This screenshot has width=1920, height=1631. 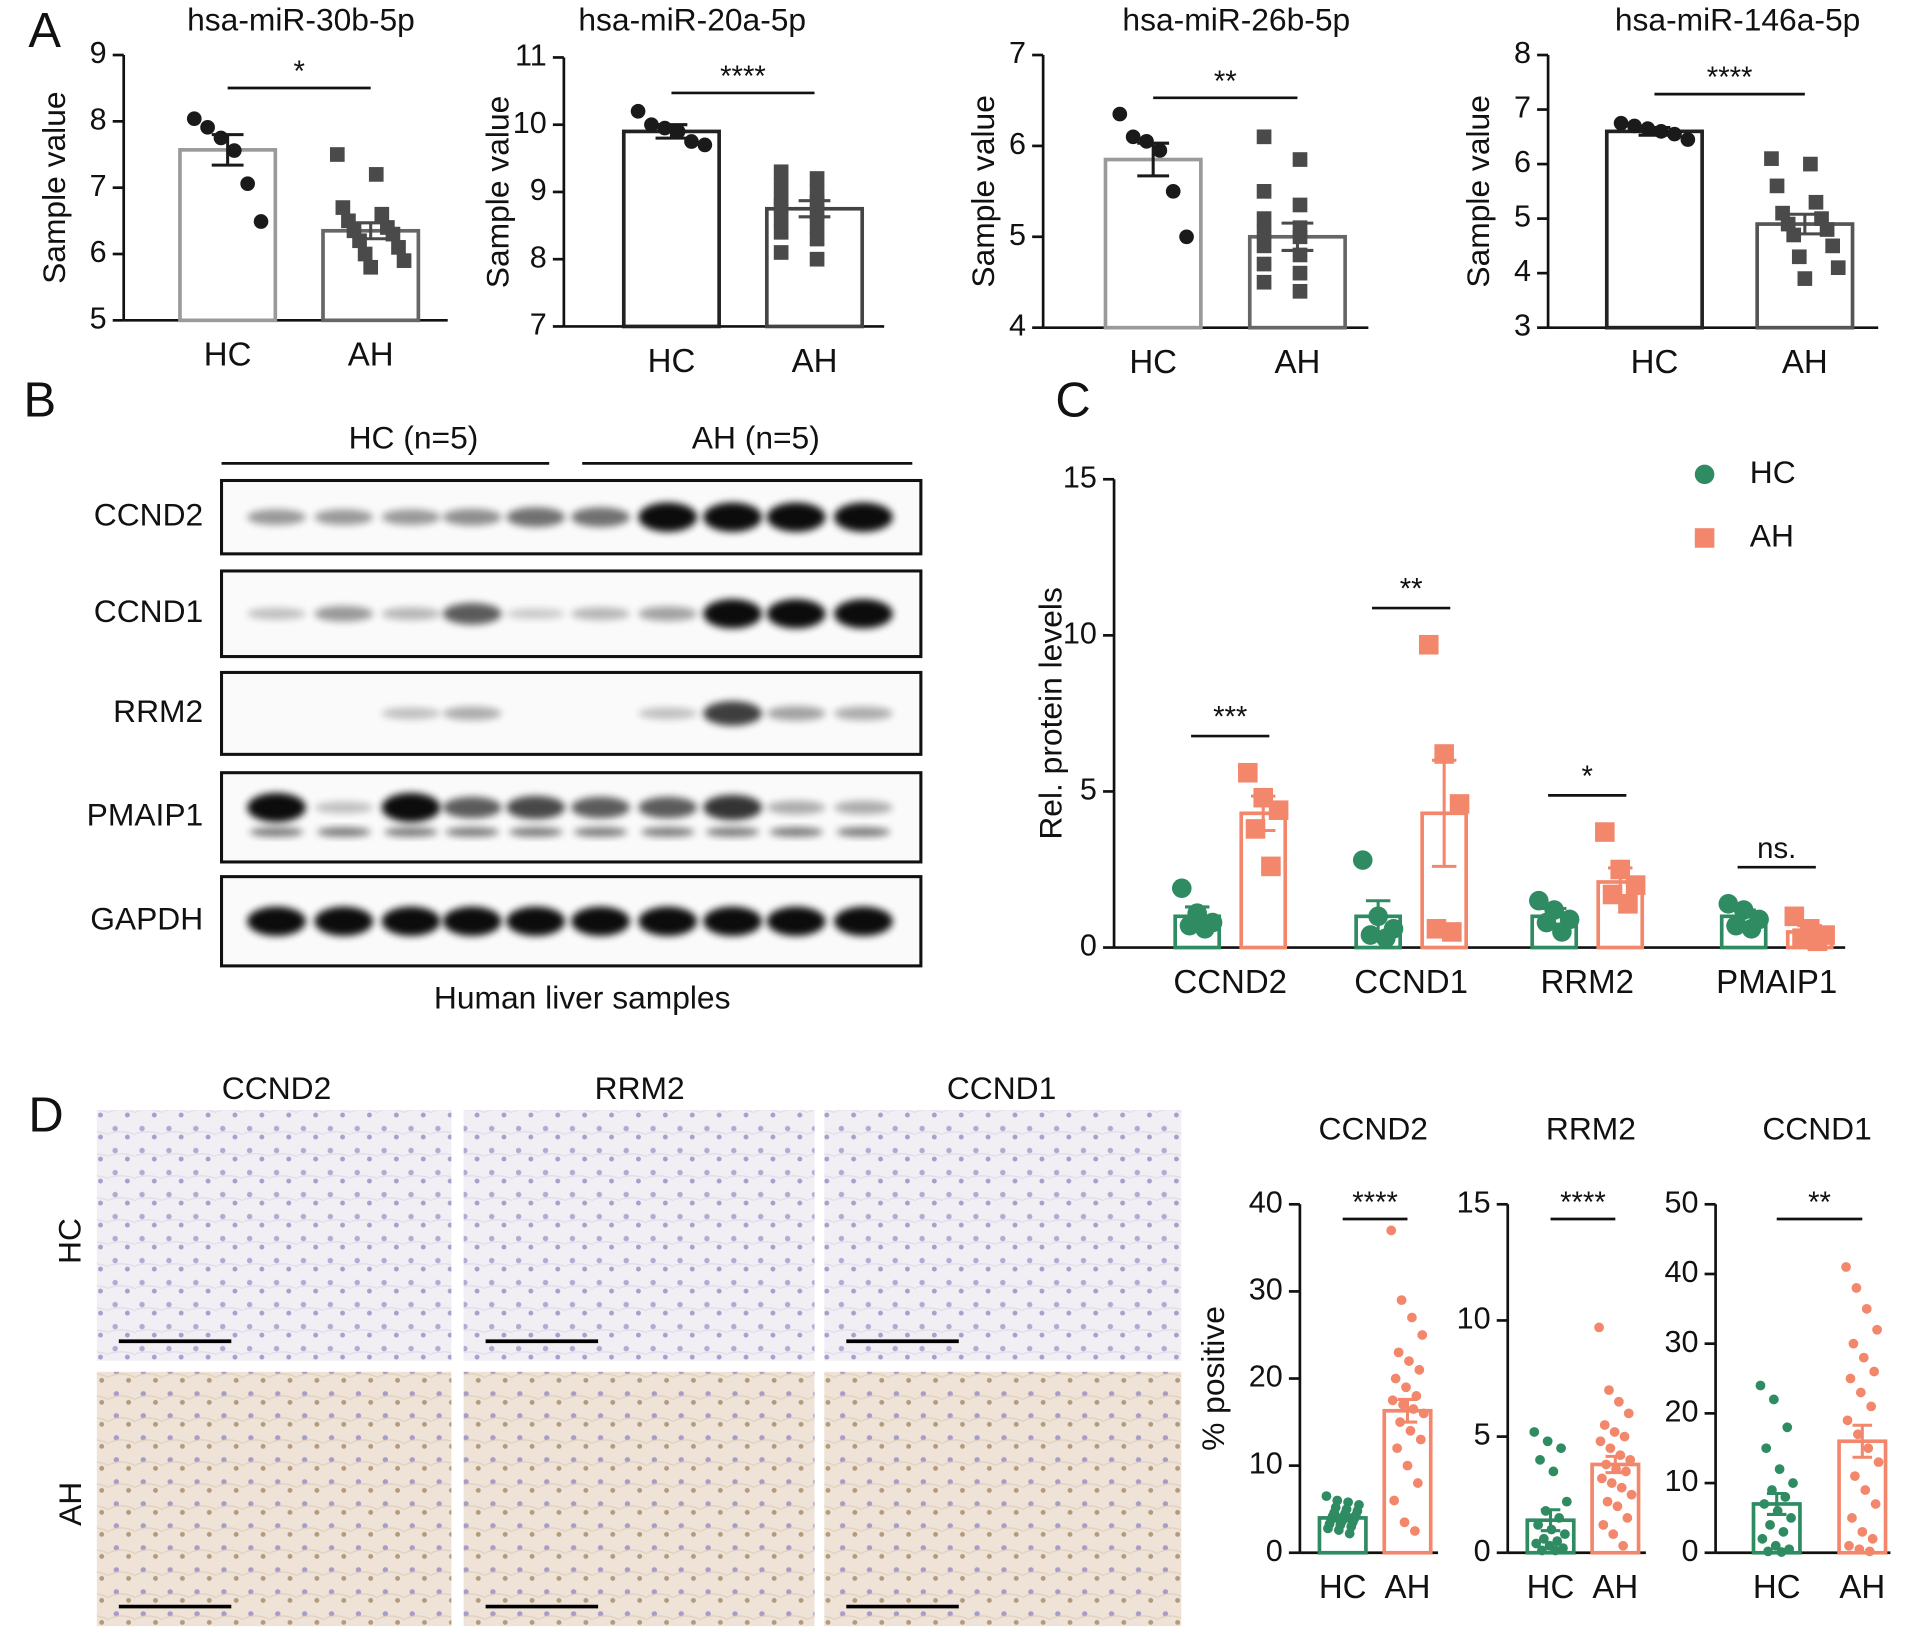 What do you see at coordinates (44, 31) in the screenshot?
I see `panel-letter: A` at bounding box center [44, 31].